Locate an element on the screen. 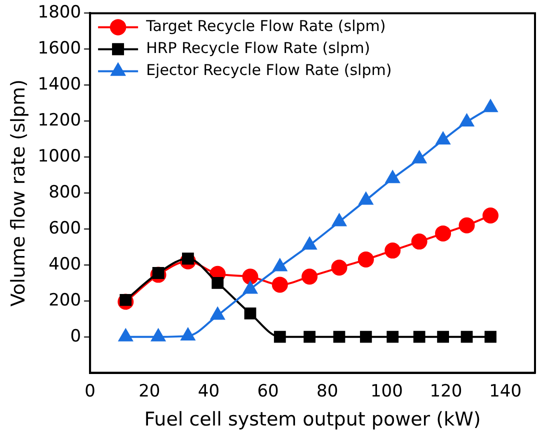 The height and width of the screenshot is (440, 553). y-tick-label: 600 is located at coordinates (65, 228).